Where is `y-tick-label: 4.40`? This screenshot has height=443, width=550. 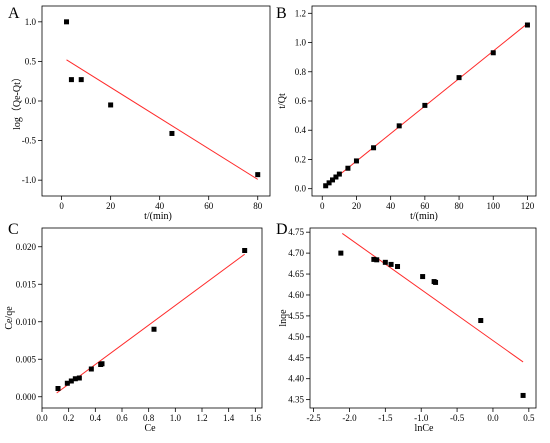 y-tick-label: 4.40 is located at coordinates (296, 379).